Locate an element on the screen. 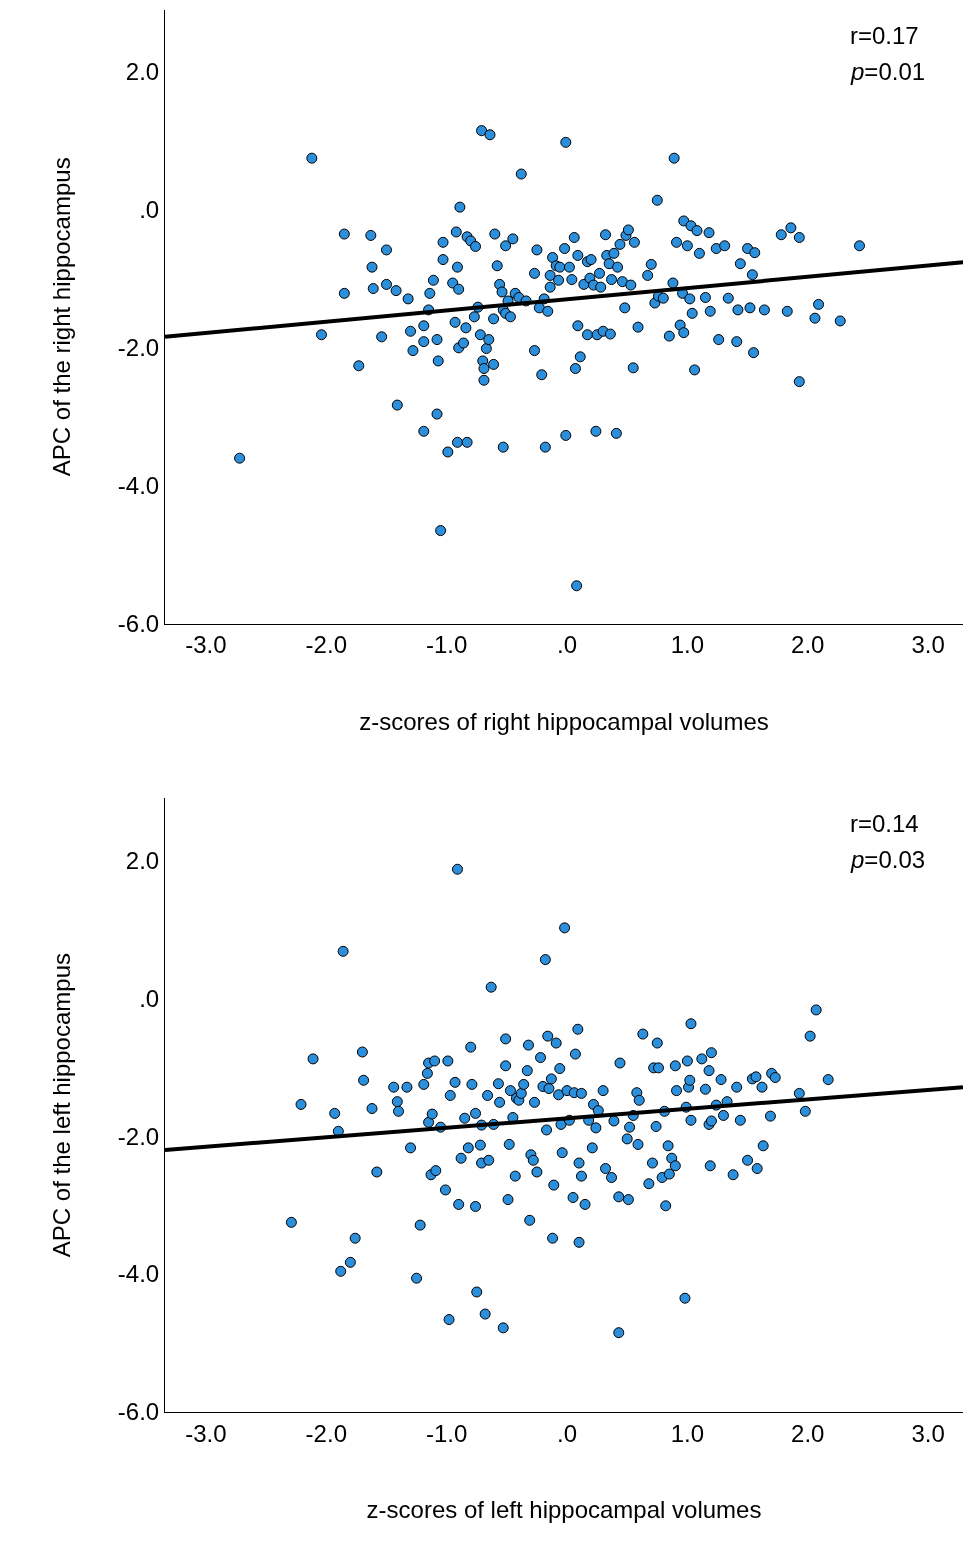 The width and height of the screenshot is (963, 1542). annotation: p=0.03 is located at coordinates (888, 859).